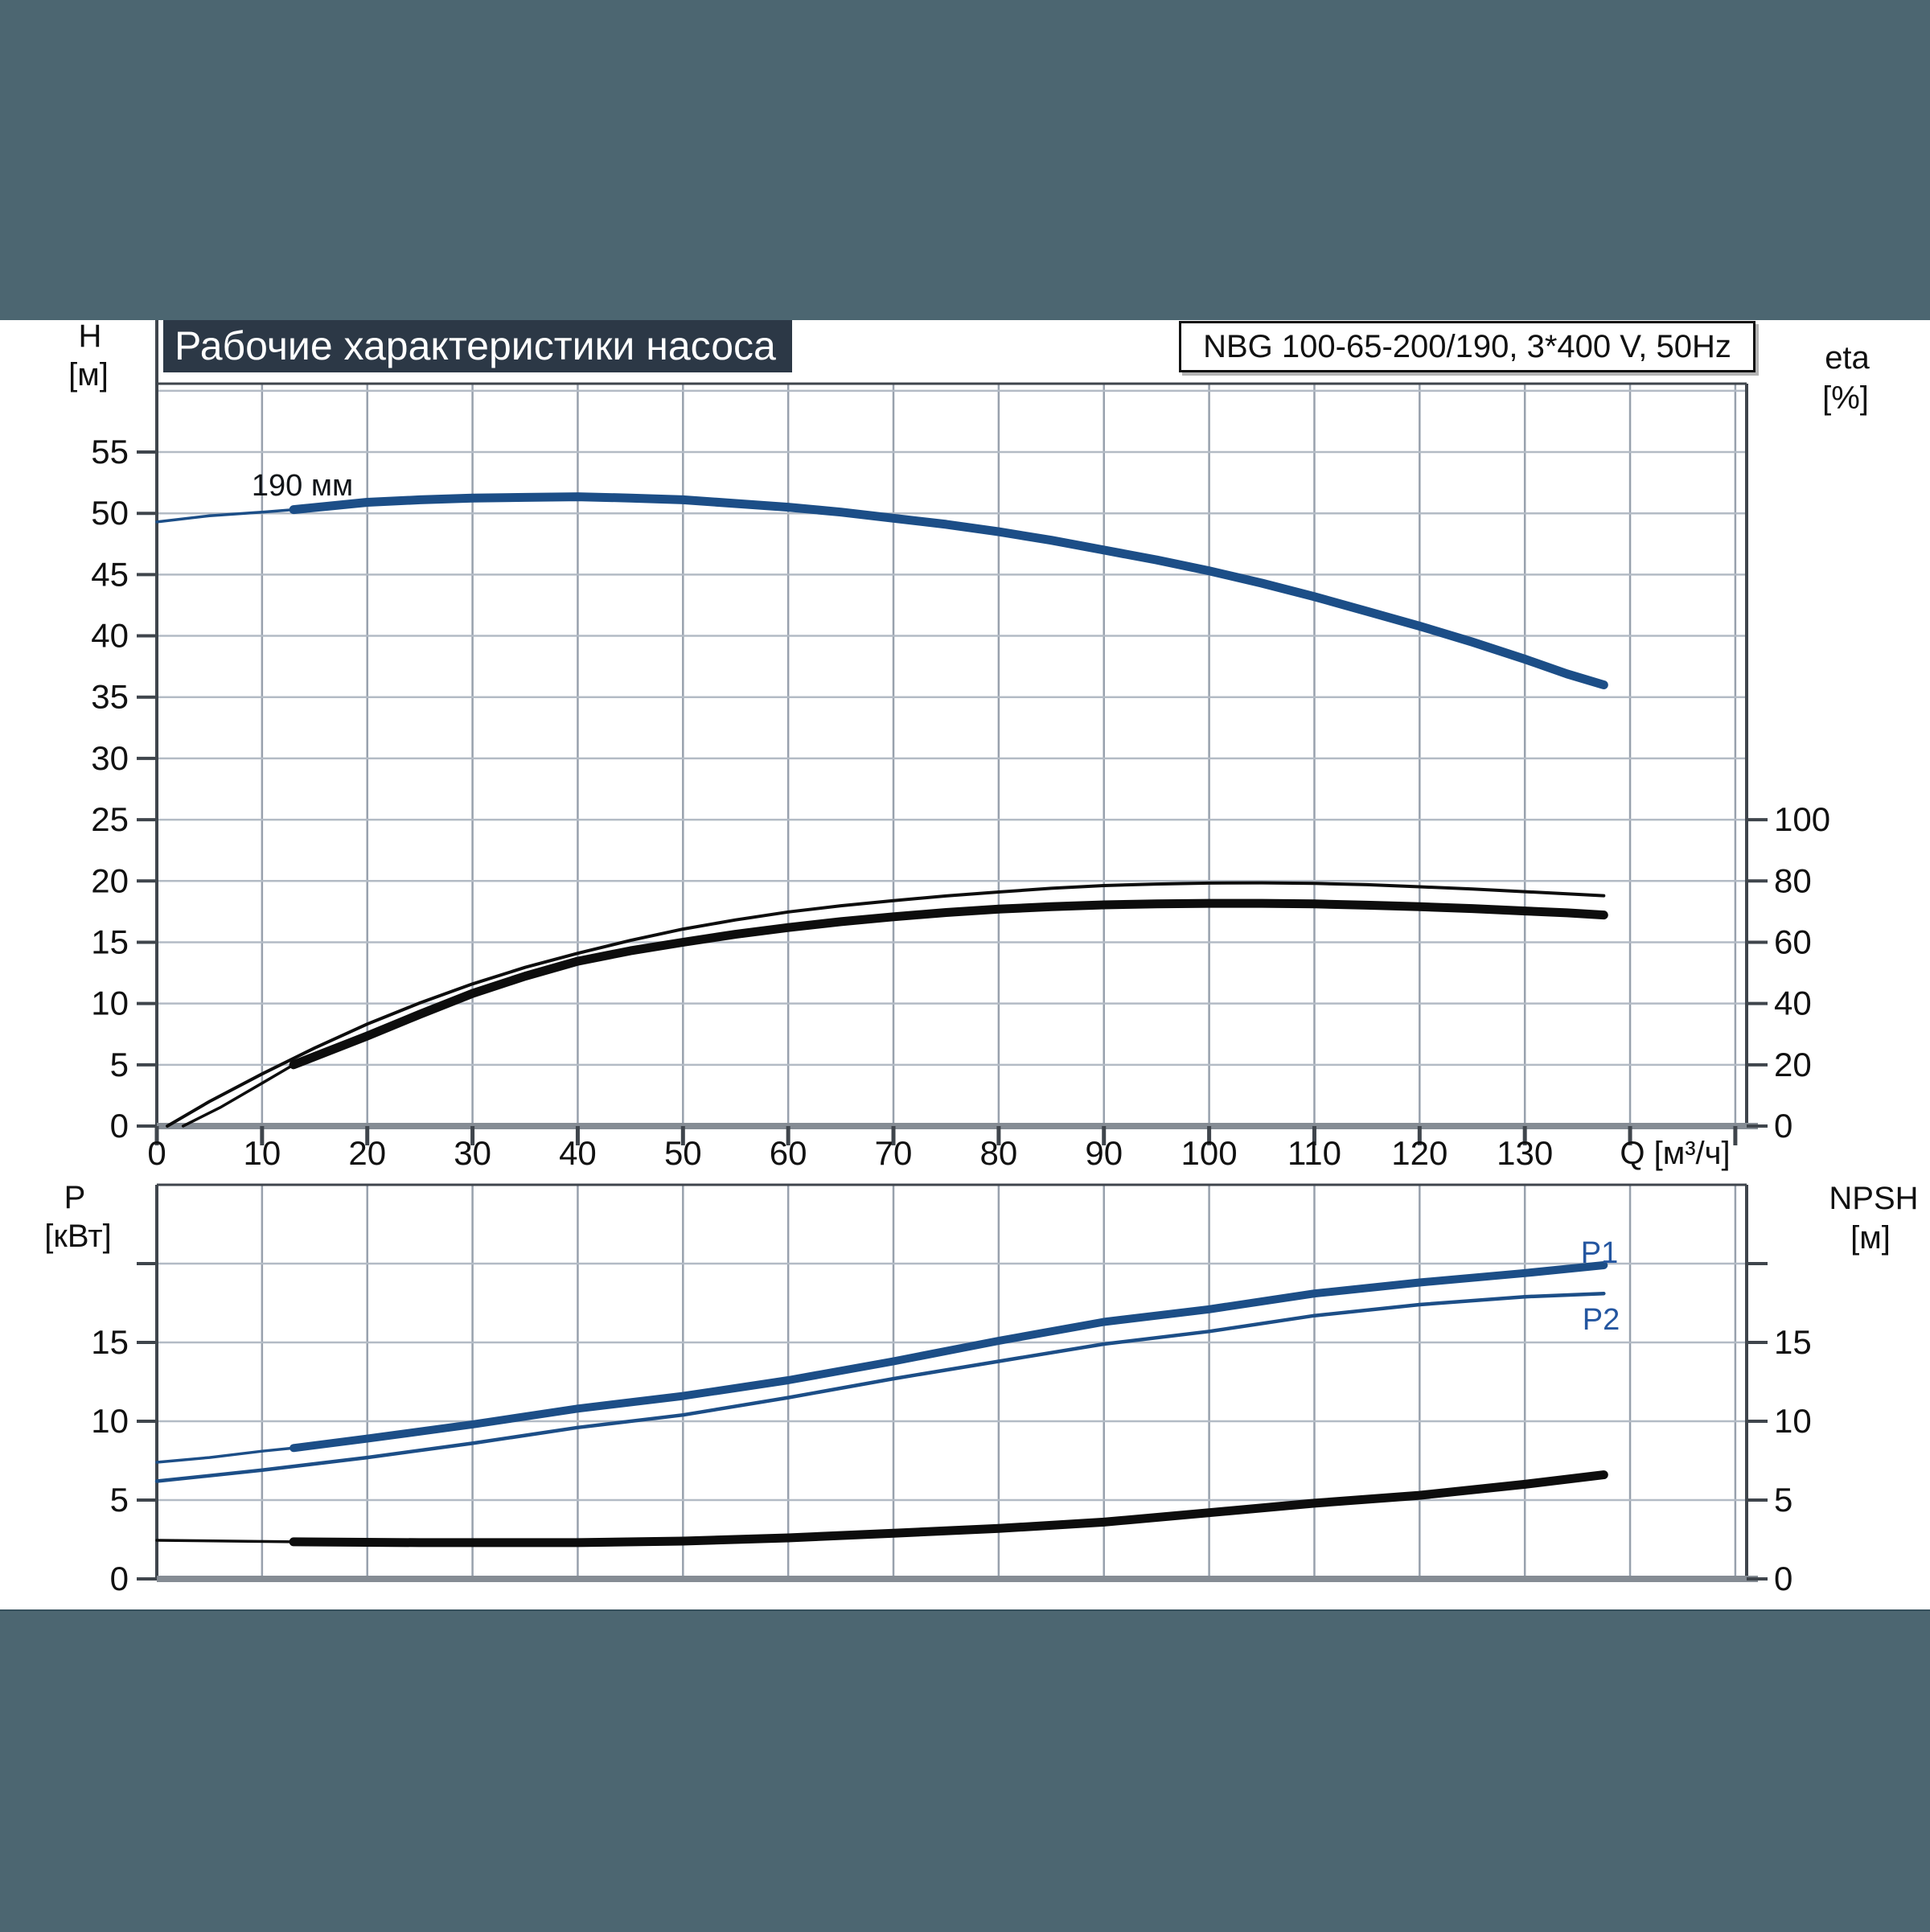 The image size is (1930, 1932). Describe the element at coordinates (75, 1197) in the screenshot. I see `p-axis-label: P` at that location.